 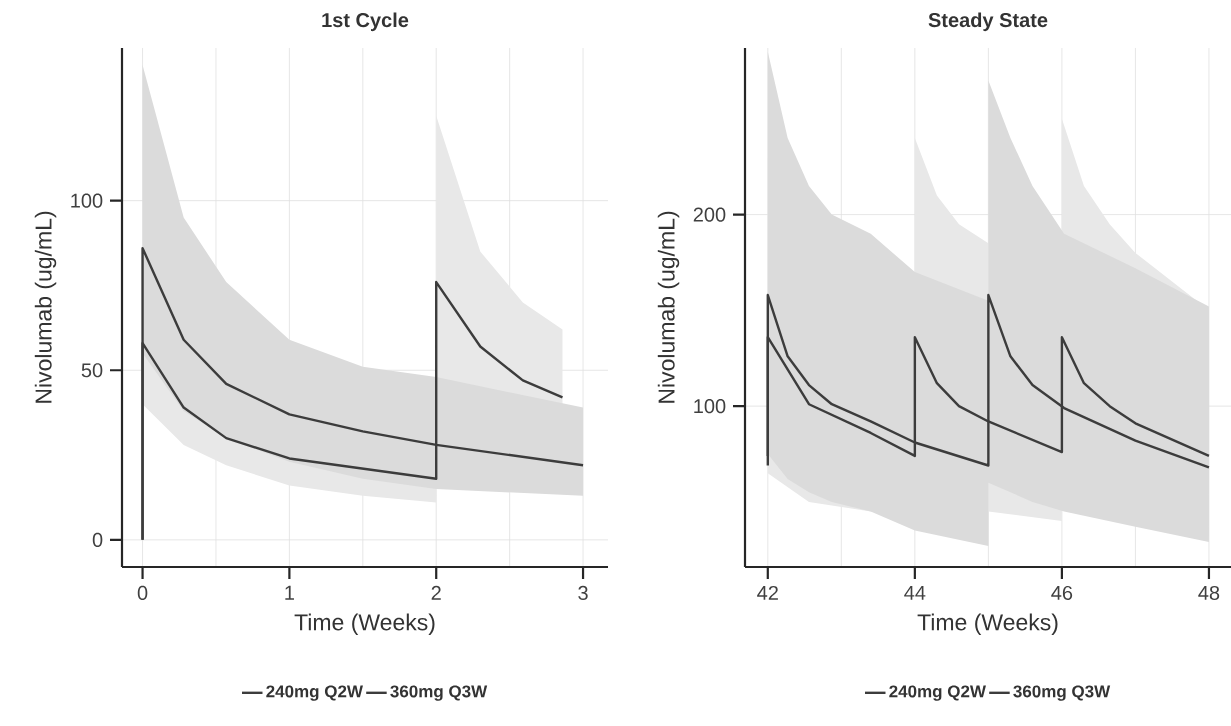 I want to click on x-tick-label: 3, so click(x=583, y=593).